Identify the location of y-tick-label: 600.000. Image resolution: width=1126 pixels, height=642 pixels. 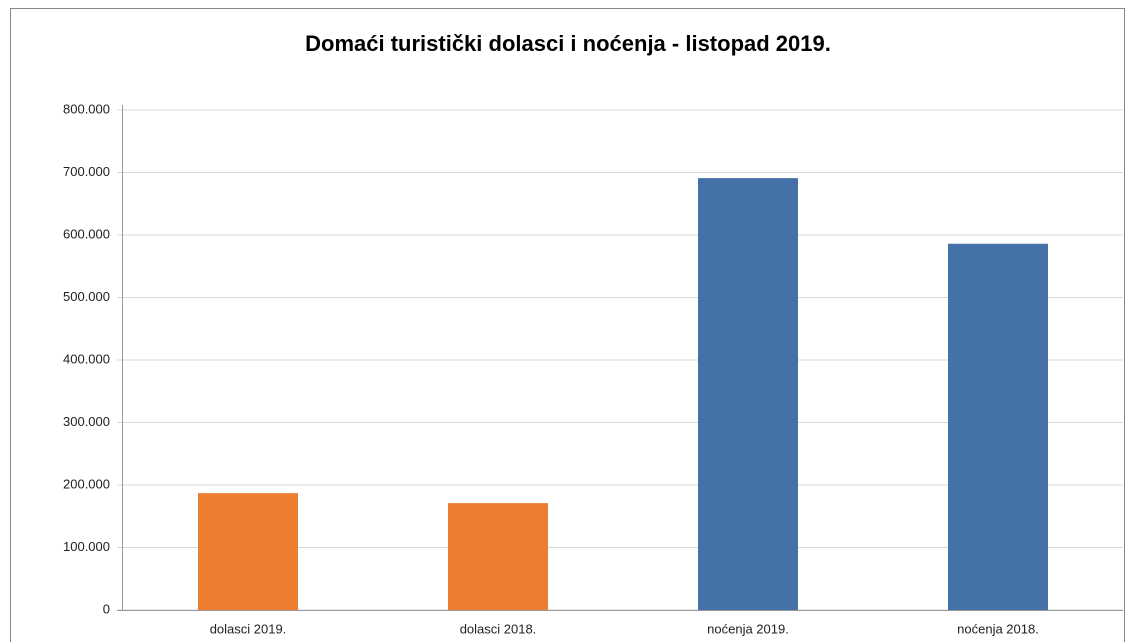
(86, 233).